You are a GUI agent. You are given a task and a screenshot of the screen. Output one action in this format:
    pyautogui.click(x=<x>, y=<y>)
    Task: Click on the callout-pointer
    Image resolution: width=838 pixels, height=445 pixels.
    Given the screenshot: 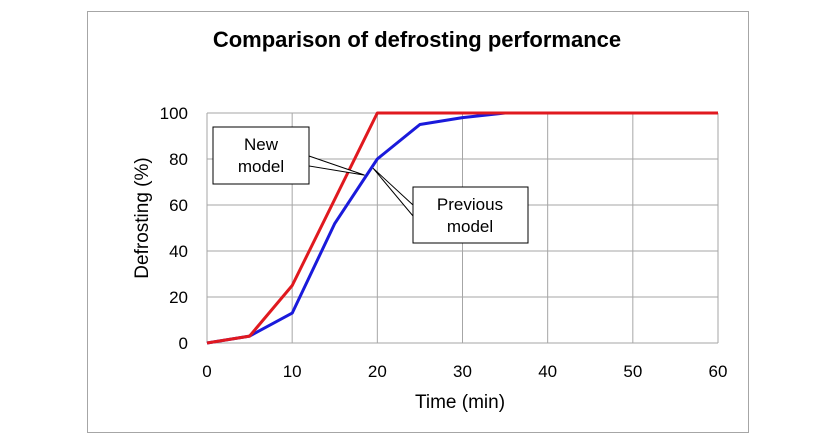 What is the action you would take?
    pyautogui.click(x=393, y=192)
    